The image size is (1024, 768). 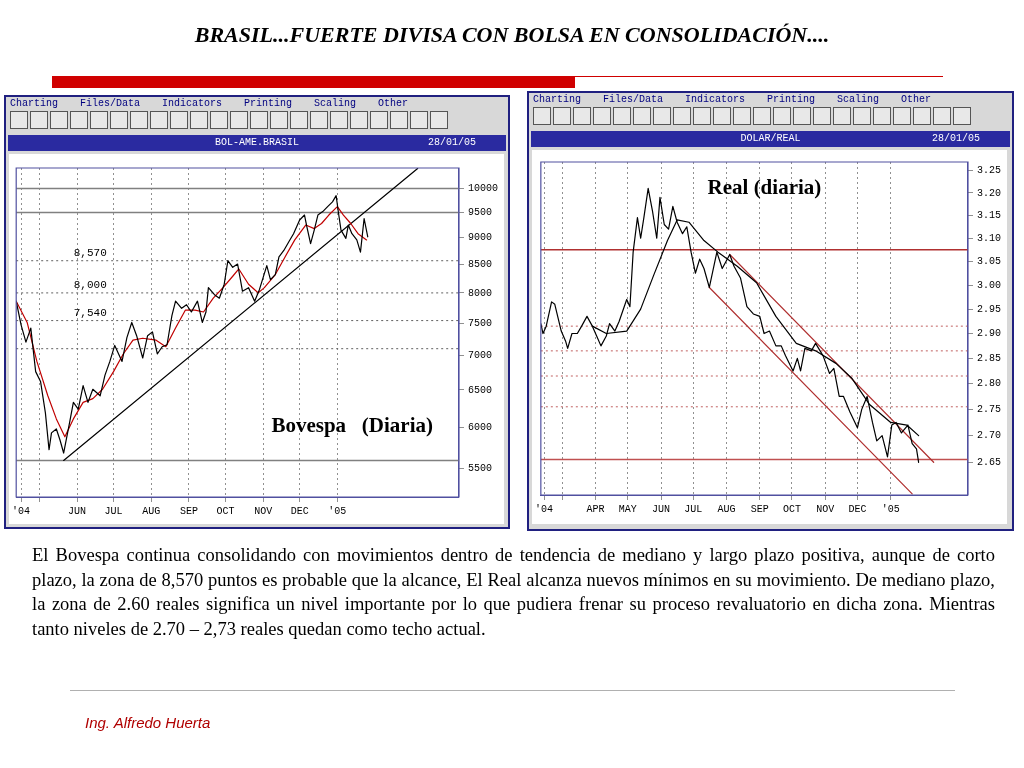 I want to click on y-tick-label: 3.00, so click(x=989, y=285).